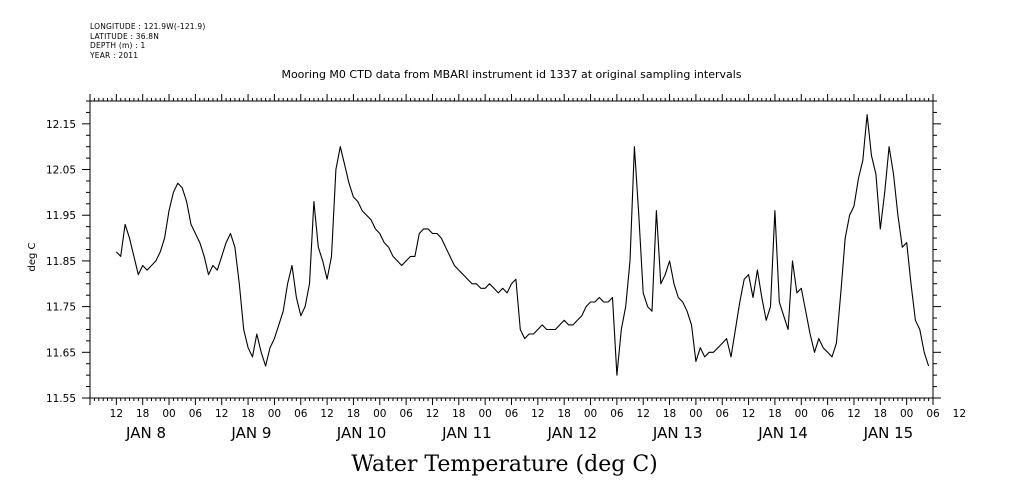 This screenshot has height=504, width=1009. What do you see at coordinates (361, 433) in the screenshot?
I see `x-day-label: JAN 10` at bounding box center [361, 433].